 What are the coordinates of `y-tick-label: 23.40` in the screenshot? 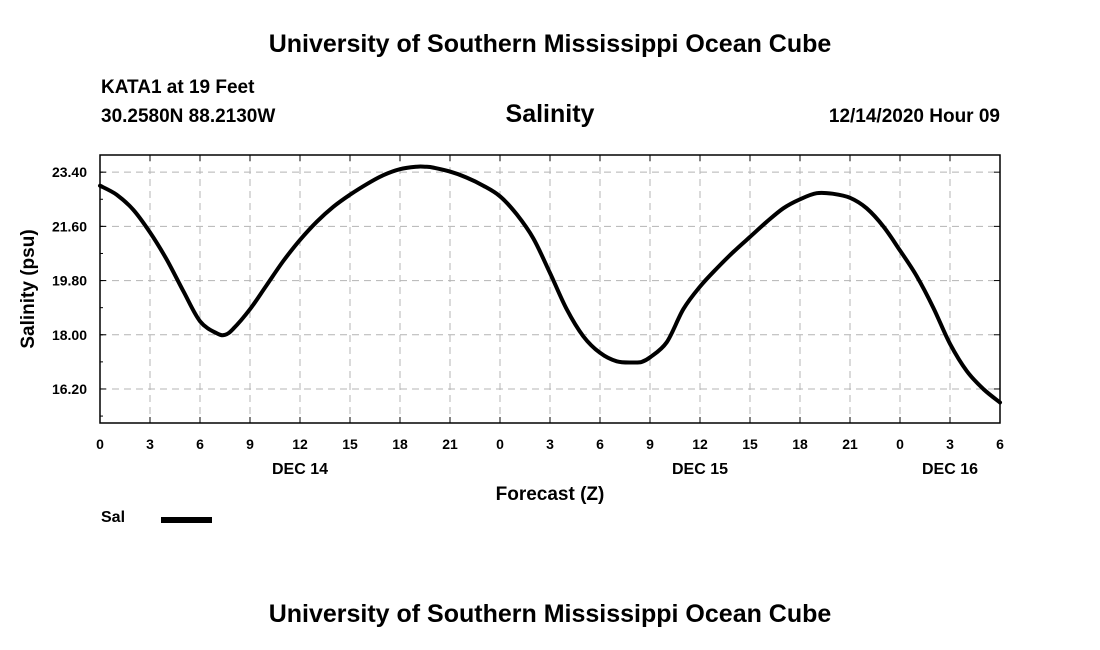 It's located at (69, 172).